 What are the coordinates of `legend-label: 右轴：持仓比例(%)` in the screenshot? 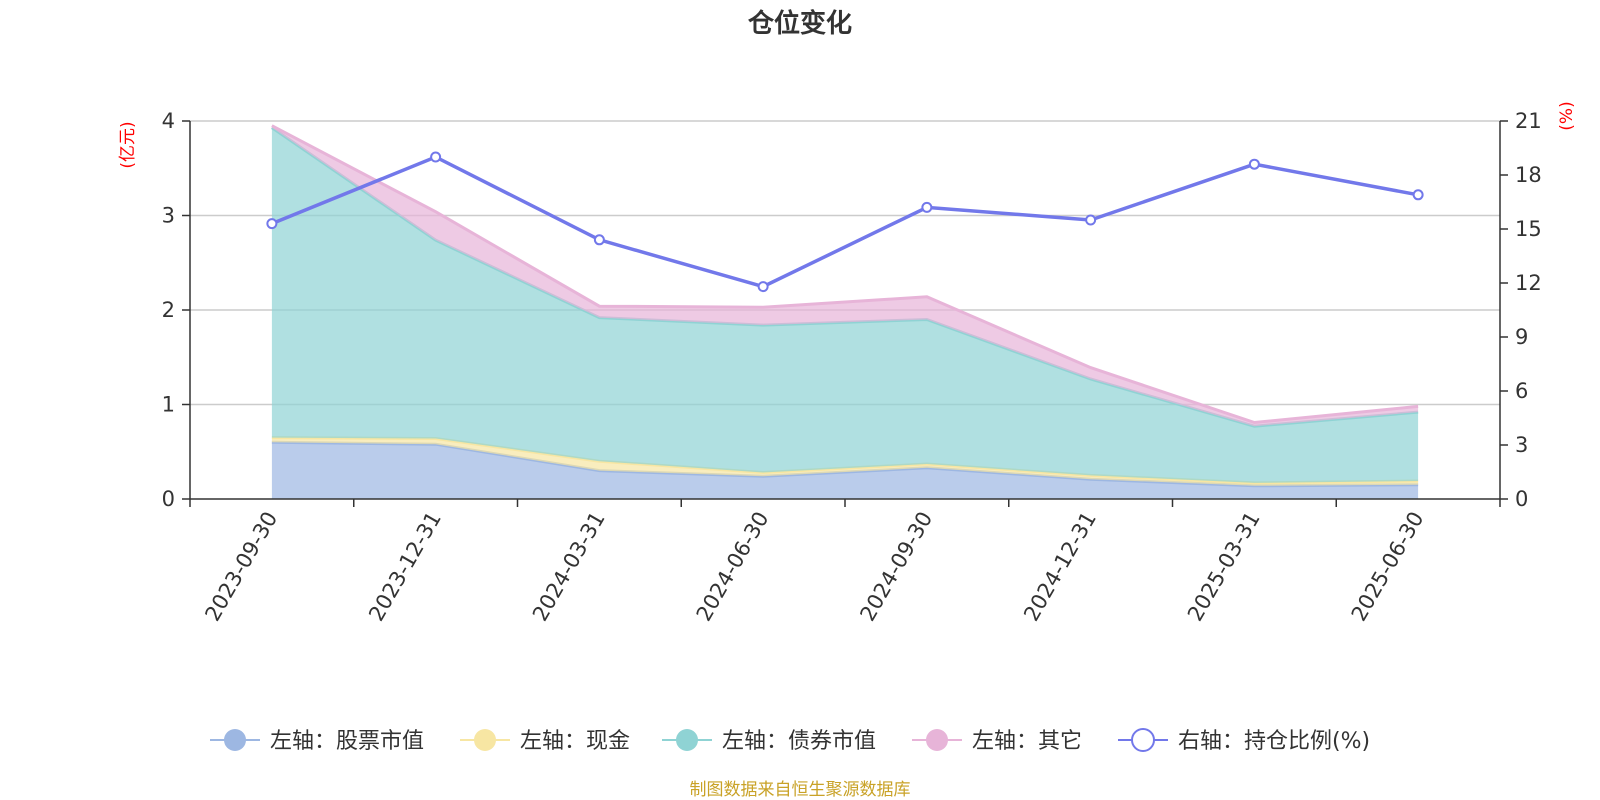 It's located at (1274, 741).